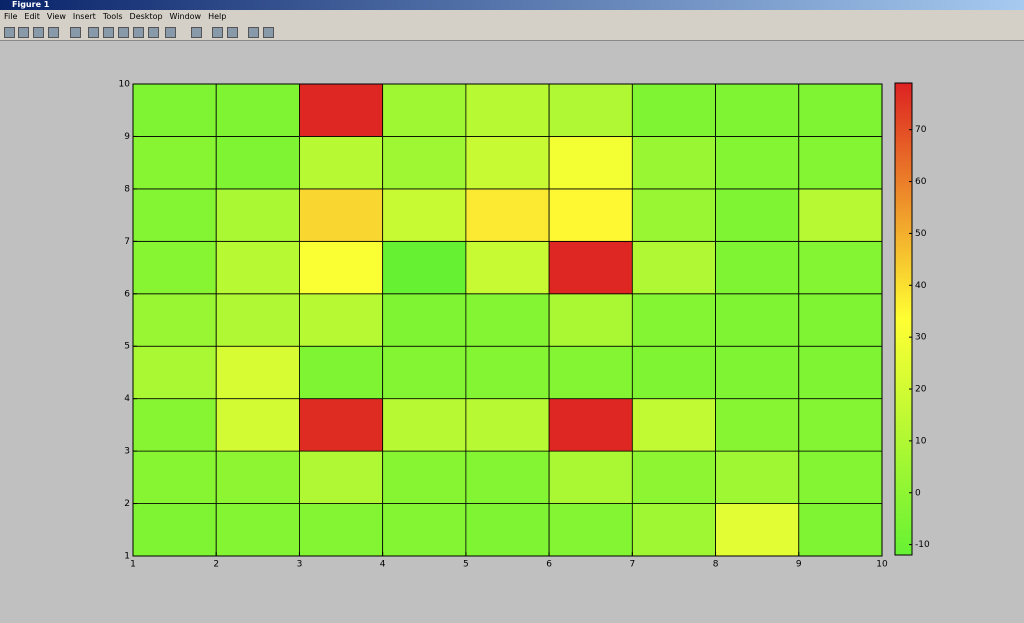 Image resolution: width=1024 pixels, height=623 pixels. What do you see at coordinates (133, 565) in the screenshot?
I see `x-tick-label: 1` at bounding box center [133, 565].